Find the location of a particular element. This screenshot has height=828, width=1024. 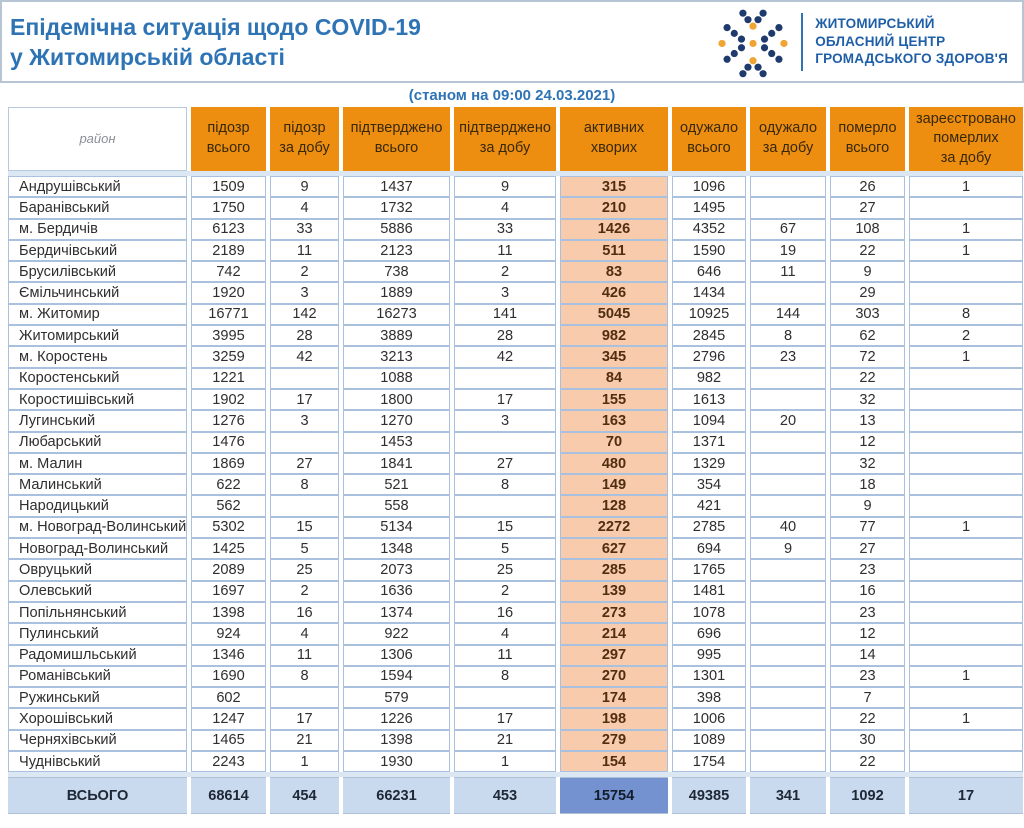

value-cell-recovered-day: 23 is located at coordinates (788, 357).